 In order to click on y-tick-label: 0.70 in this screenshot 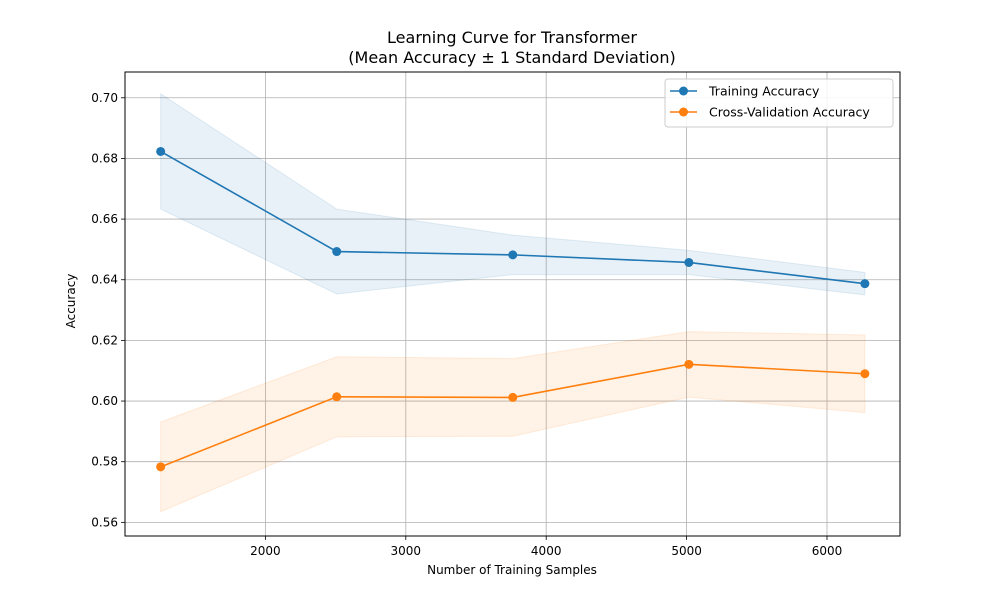, I will do `click(104, 98)`.